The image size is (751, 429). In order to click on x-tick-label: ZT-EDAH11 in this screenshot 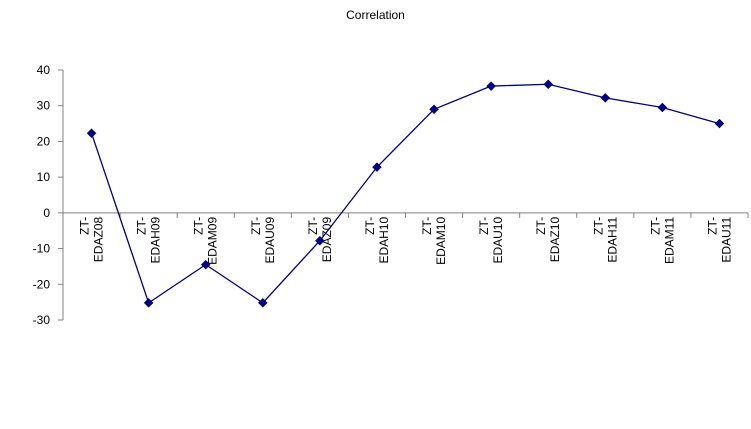, I will do `click(605, 240)`.